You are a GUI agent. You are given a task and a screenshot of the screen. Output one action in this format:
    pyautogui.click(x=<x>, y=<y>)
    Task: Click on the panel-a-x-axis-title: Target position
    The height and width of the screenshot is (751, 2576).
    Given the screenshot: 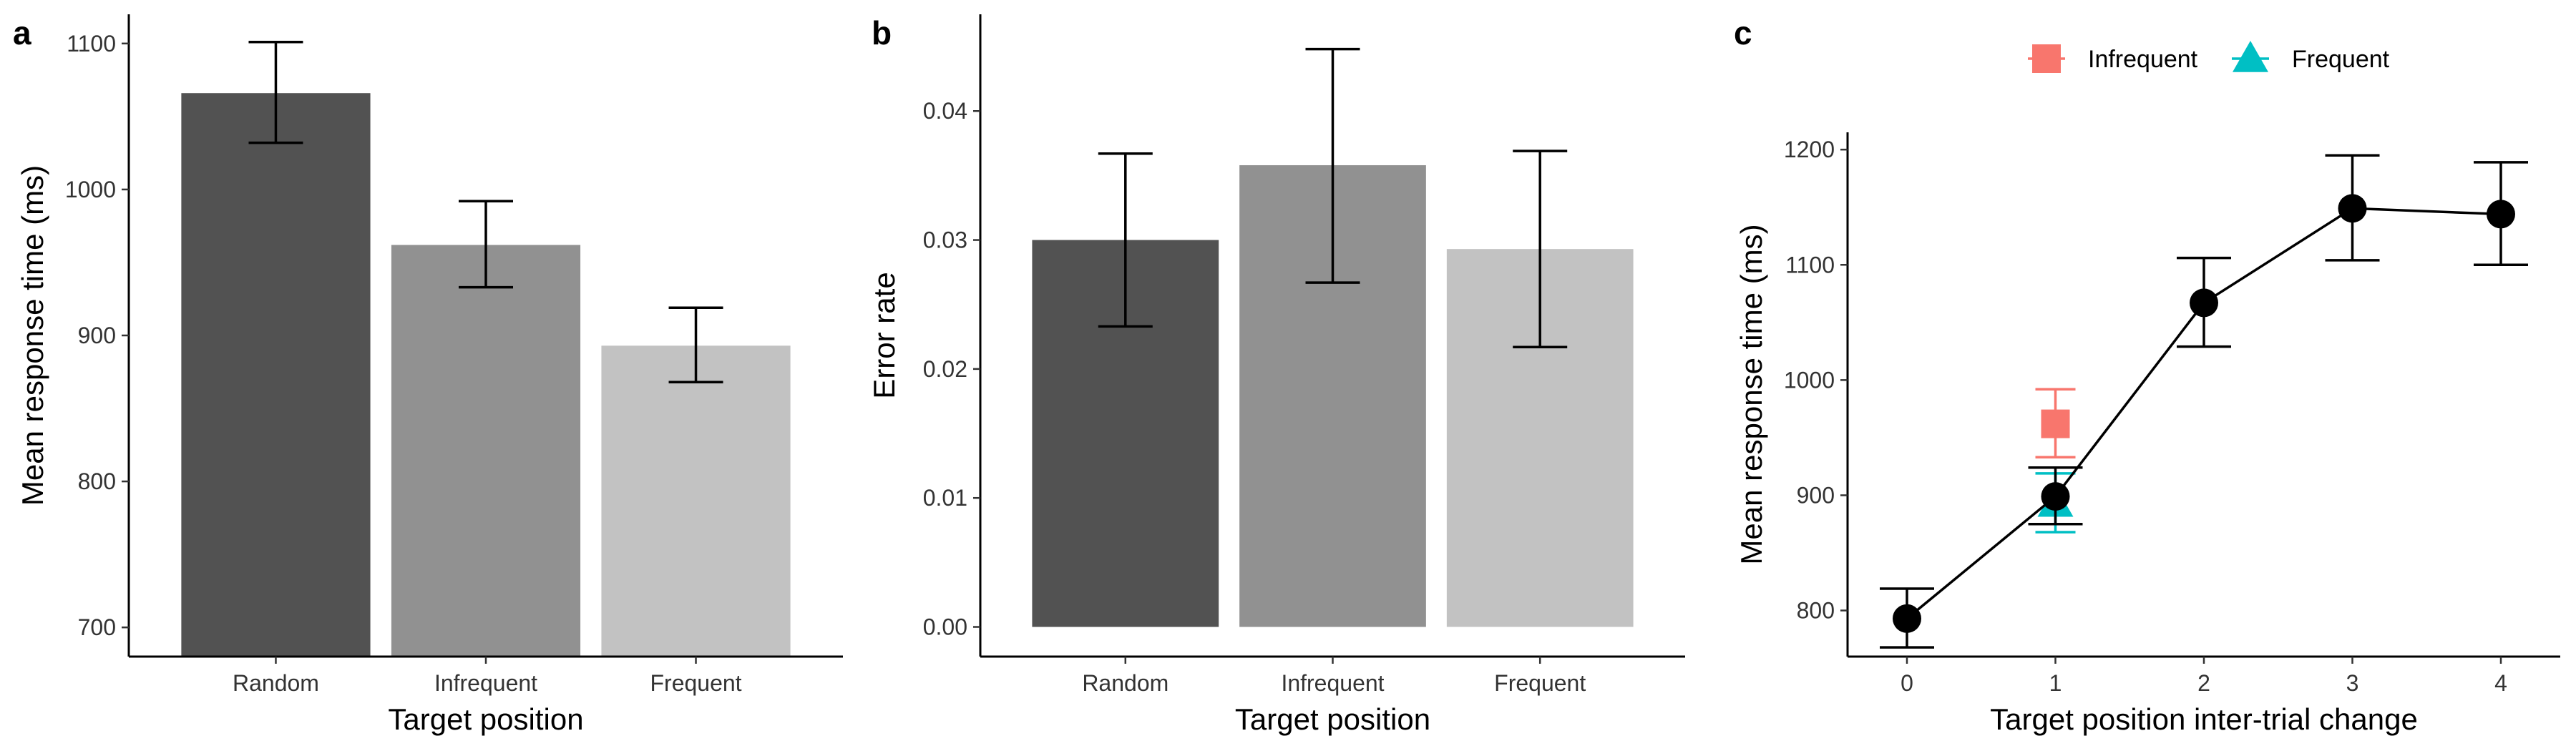 What is the action you would take?
    pyautogui.click(x=485, y=719)
    